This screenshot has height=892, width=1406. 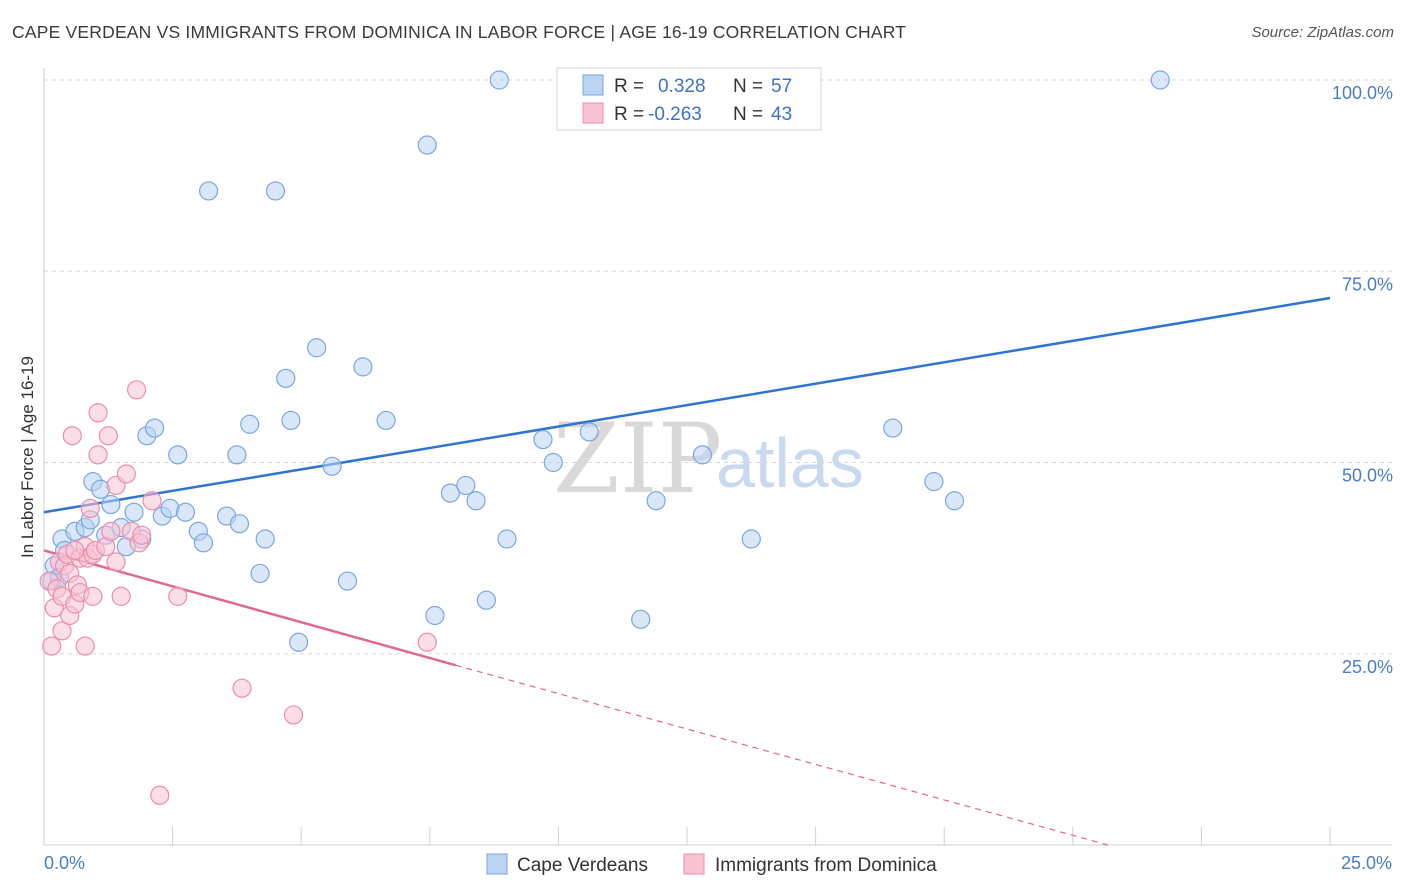 I want to click on legend-swatch-pink, so click(x=593, y=113).